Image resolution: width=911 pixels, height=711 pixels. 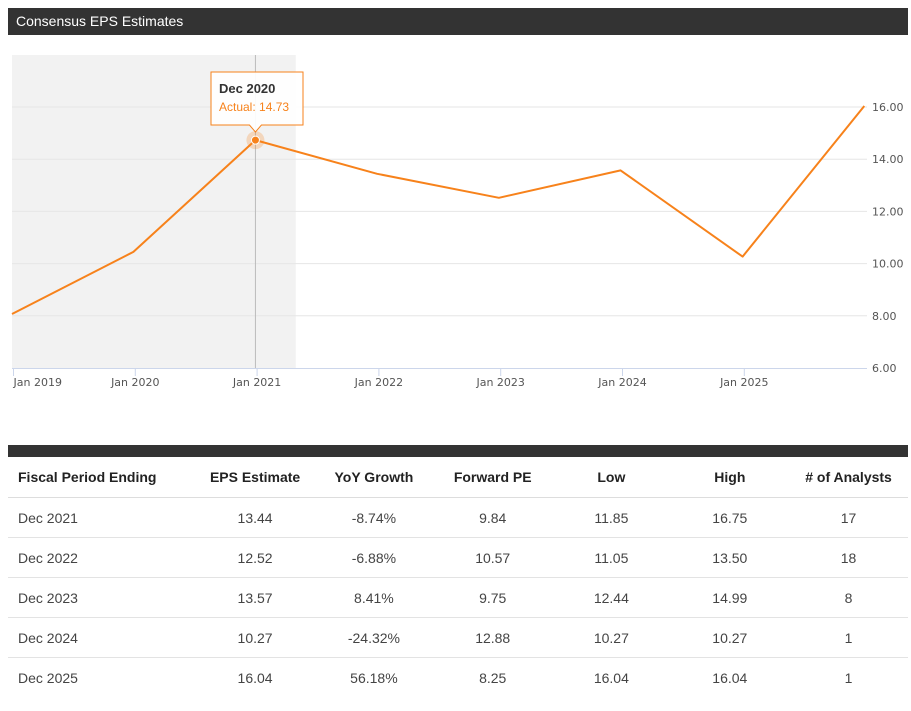 What do you see at coordinates (888, 264) in the screenshot?
I see `y-tick-label: 10.00` at bounding box center [888, 264].